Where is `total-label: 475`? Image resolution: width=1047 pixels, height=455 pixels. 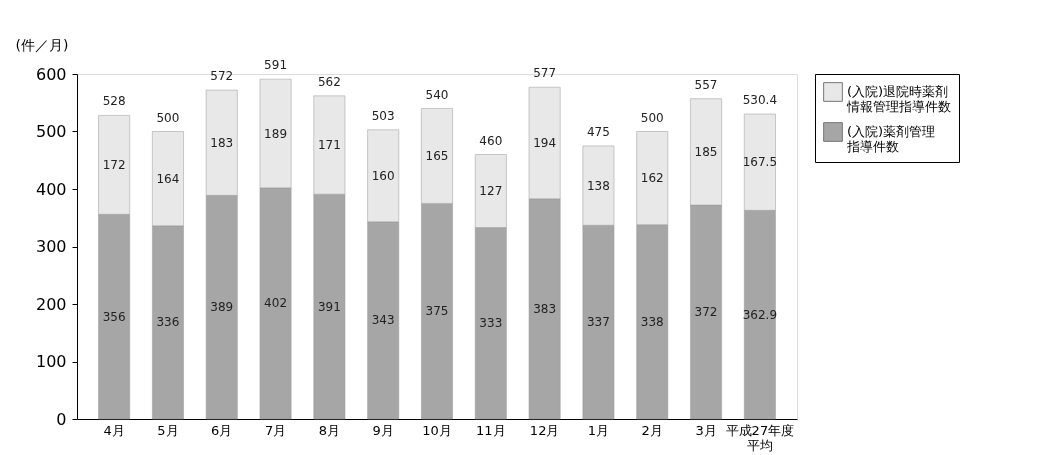 total-label: 475 is located at coordinates (598, 131).